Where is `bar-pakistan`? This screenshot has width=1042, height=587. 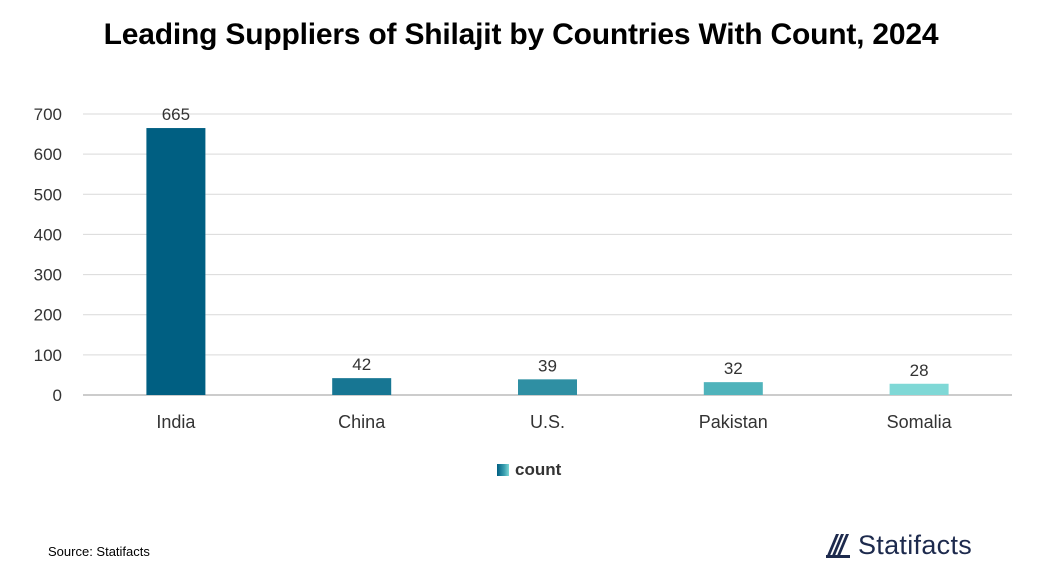
bar-pakistan is located at coordinates (733, 388).